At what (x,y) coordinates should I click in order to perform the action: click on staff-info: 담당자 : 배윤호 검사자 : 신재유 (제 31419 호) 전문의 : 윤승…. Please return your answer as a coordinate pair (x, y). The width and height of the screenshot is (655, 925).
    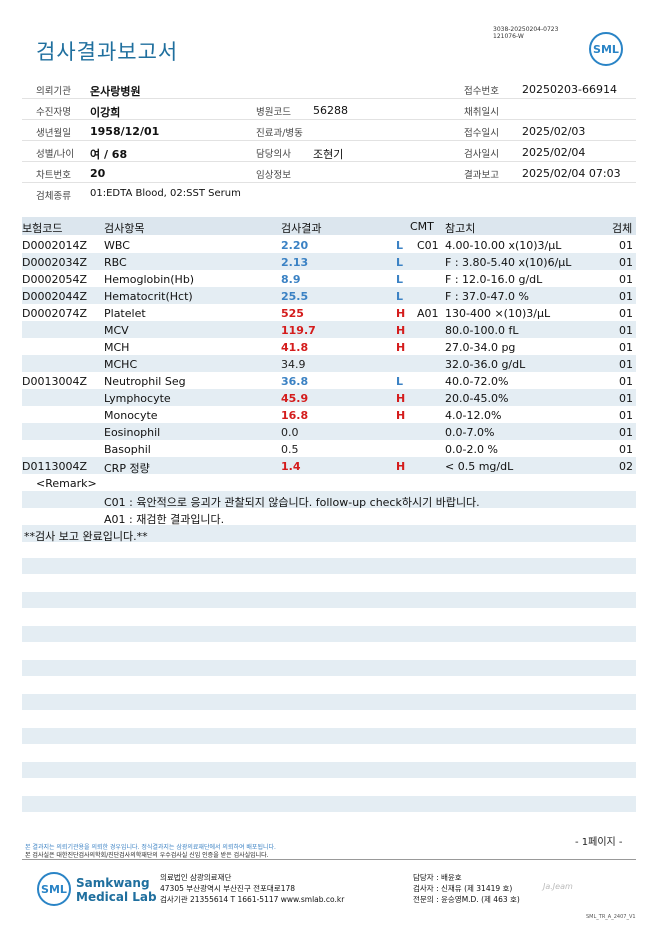
    Looking at the image, I should click on (466, 888).